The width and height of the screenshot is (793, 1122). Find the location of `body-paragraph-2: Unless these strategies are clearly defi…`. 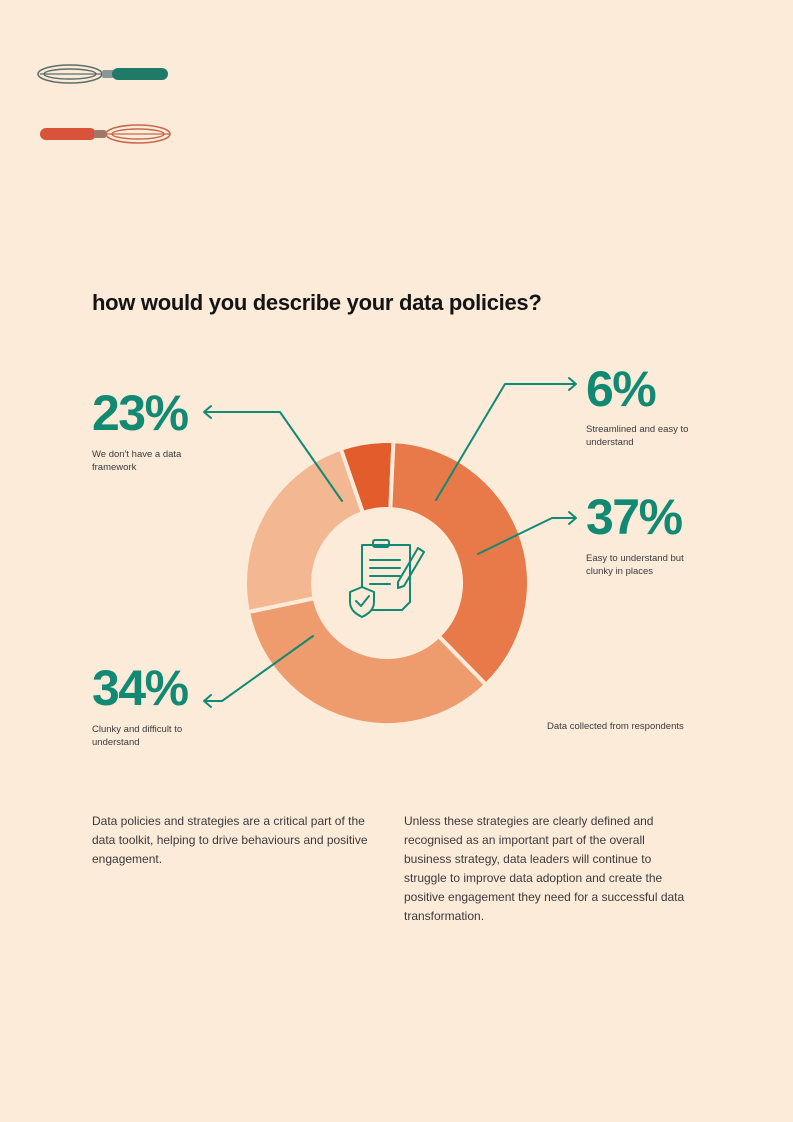

body-paragraph-2: Unless these strategies are clearly defi… is located at coordinates (544, 868).